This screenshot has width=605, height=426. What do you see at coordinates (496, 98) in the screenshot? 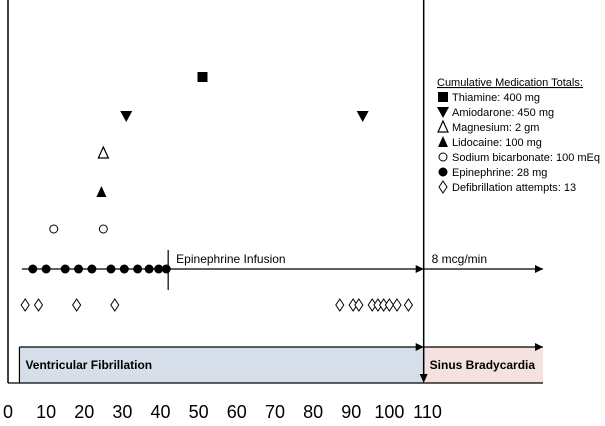
I see `legend-entry: Thiamine: 400 mg` at bounding box center [496, 98].